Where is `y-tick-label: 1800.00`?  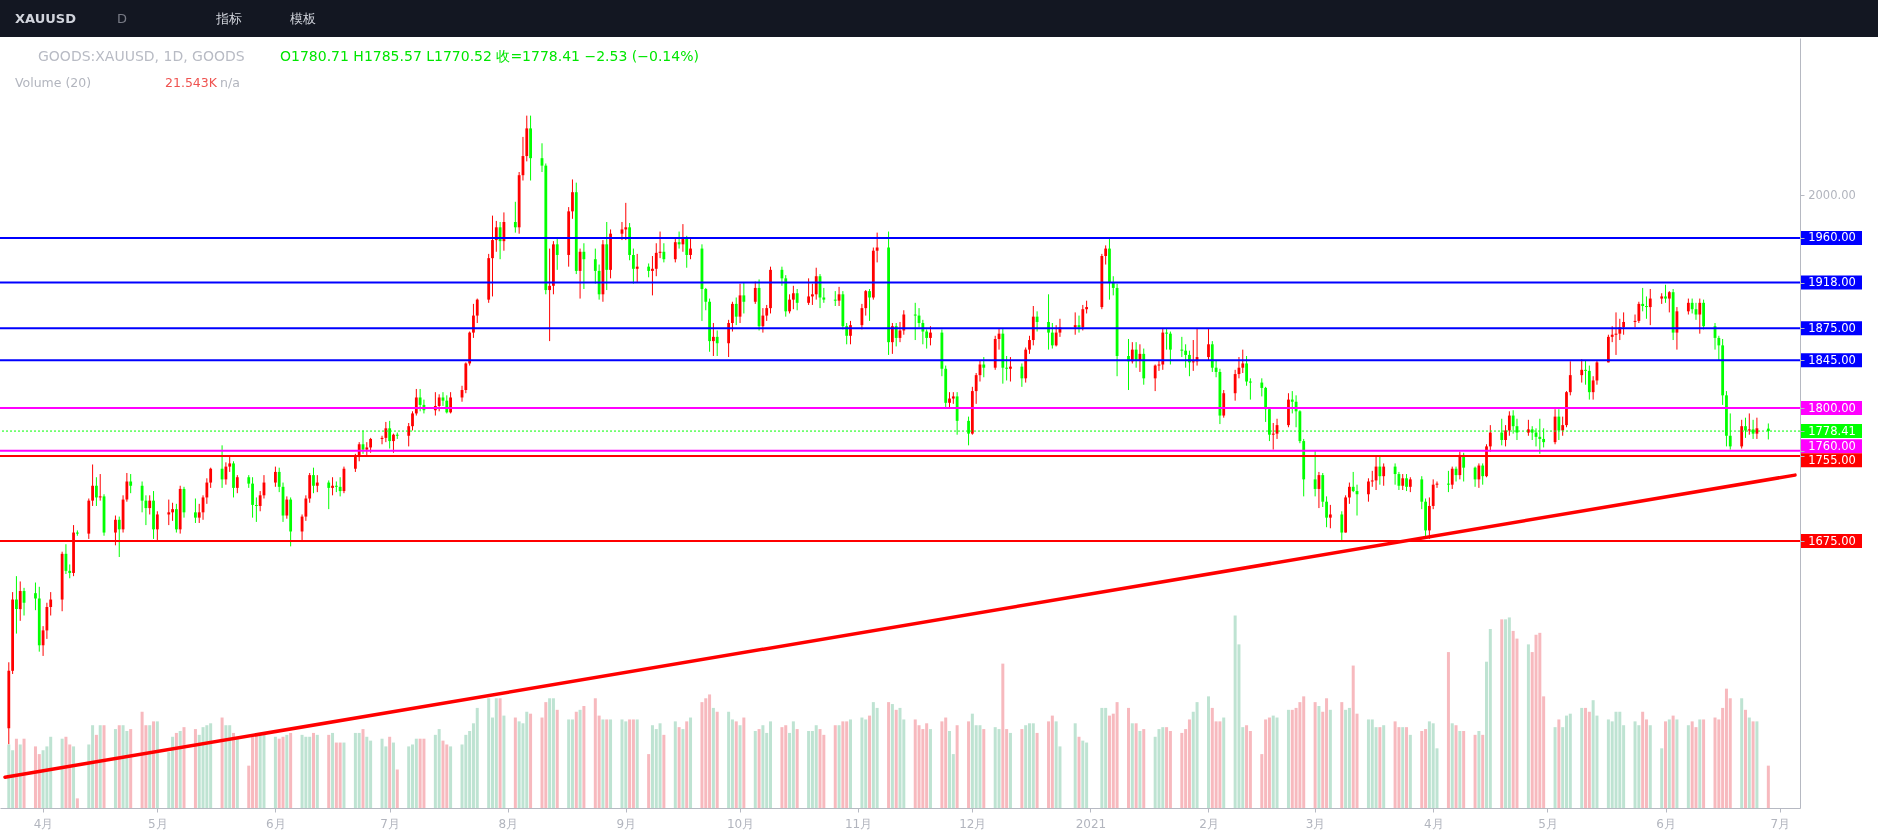 y-tick-label: 1800.00 is located at coordinates (1832, 407).